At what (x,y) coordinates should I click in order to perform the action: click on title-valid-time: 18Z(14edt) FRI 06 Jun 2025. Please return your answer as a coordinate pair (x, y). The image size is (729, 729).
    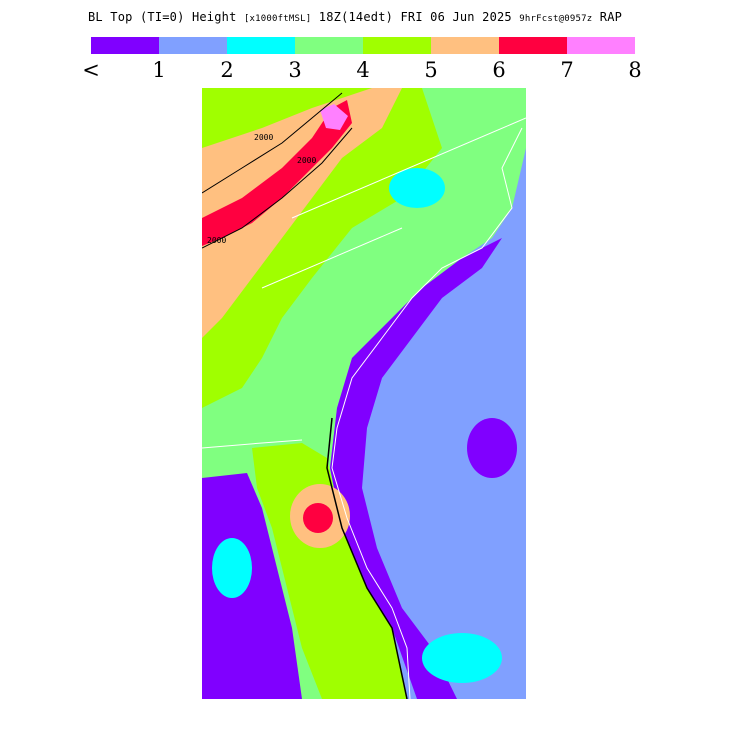
    Looking at the image, I should click on (415, 17).